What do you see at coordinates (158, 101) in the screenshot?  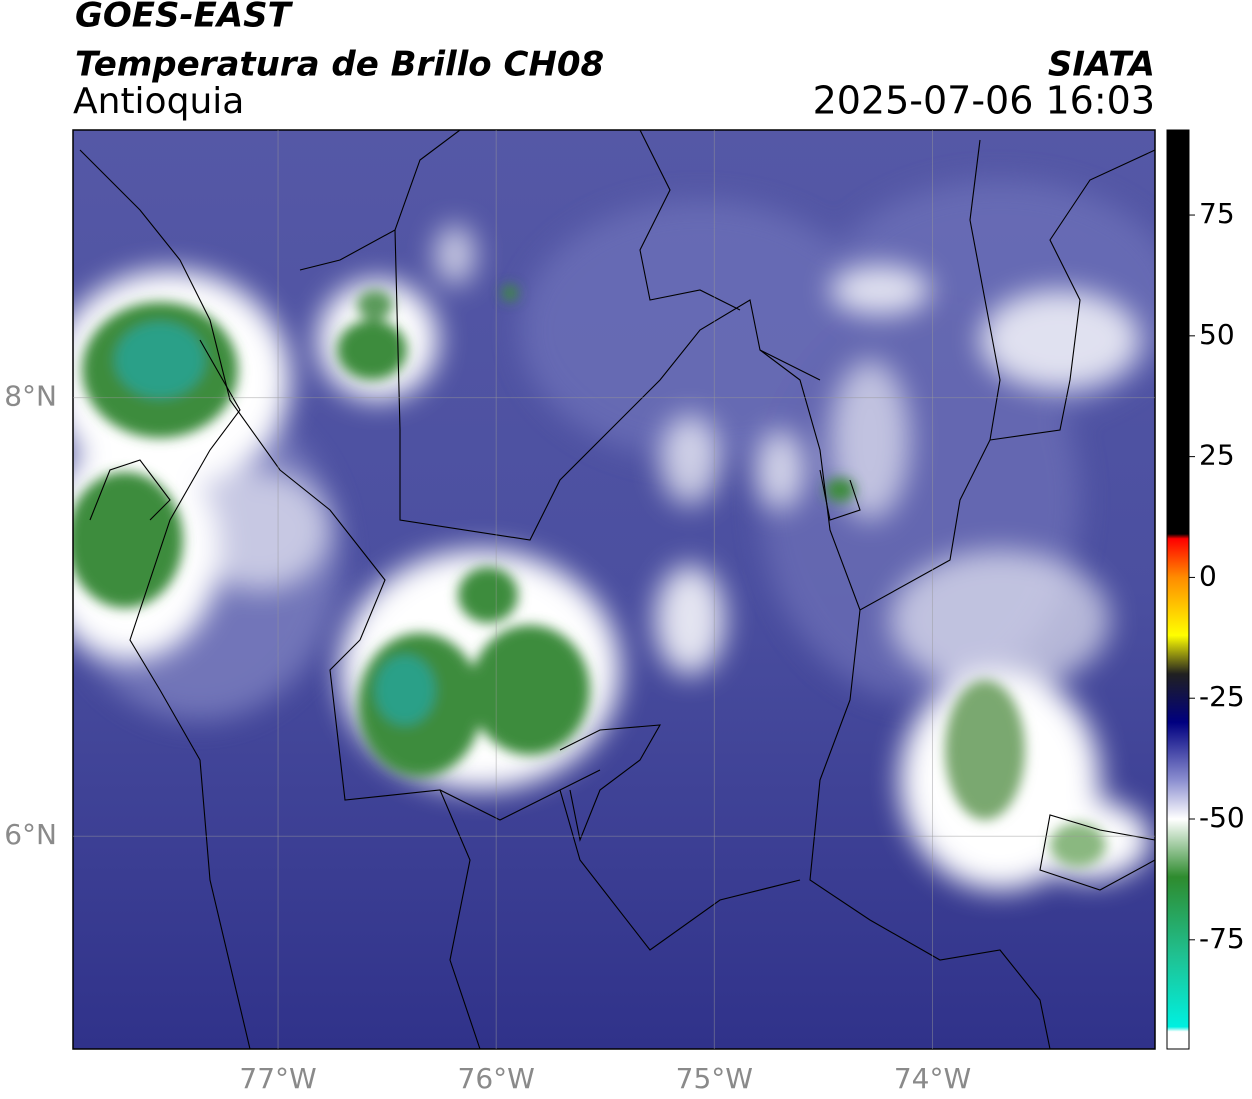 I see `region: Antioquia` at bounding box center [158, 101].